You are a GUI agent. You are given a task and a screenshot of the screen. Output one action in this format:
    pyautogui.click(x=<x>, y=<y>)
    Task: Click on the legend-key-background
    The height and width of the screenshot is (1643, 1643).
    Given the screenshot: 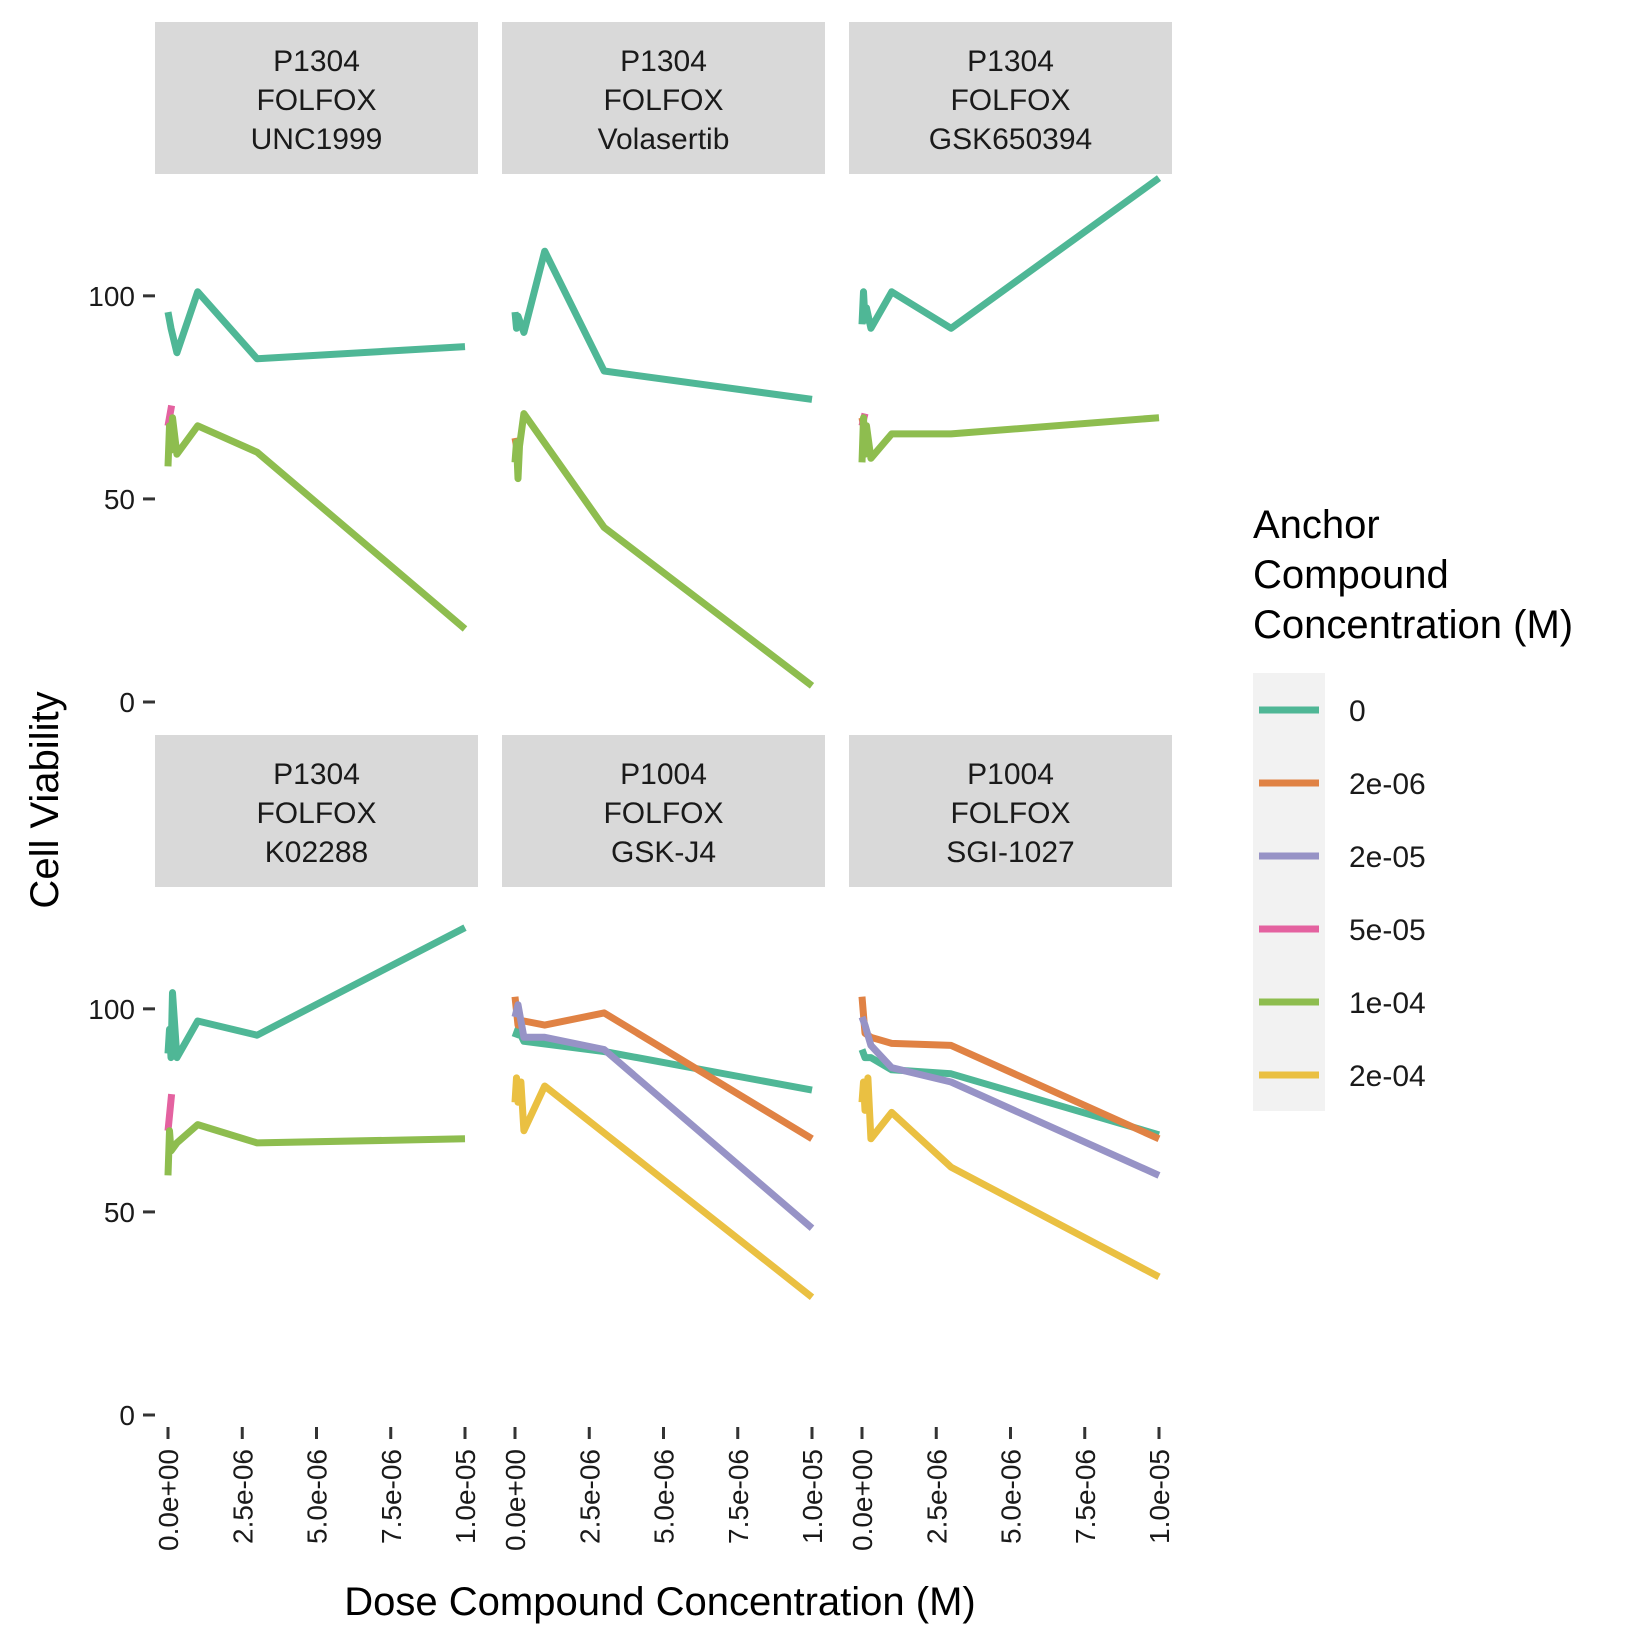 What is the action you would take?
    pyautogui.click(x=1289, y=892)
    